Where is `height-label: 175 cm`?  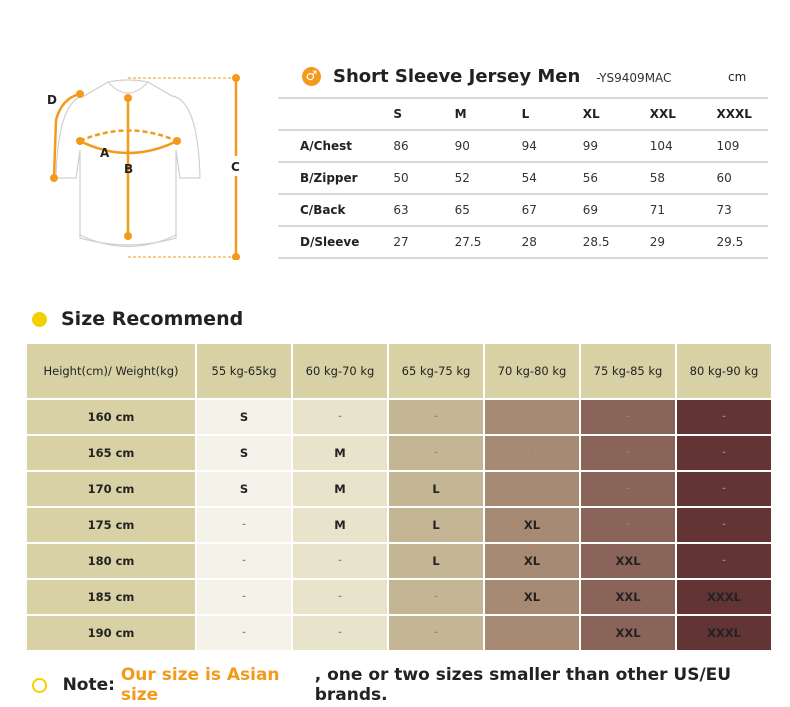 height-label: 175 cm is located at coordinates (111, 525).